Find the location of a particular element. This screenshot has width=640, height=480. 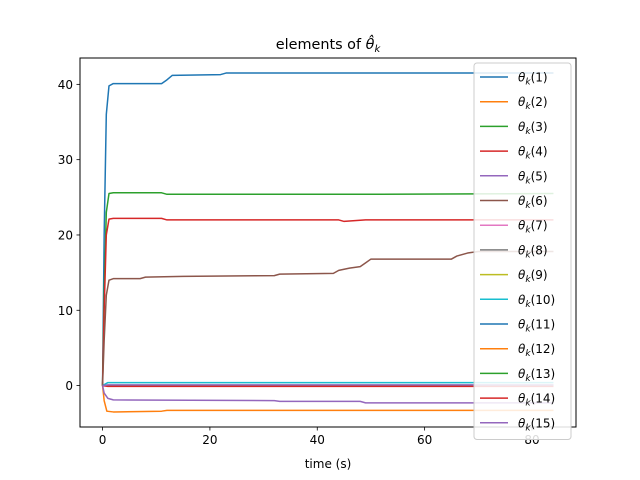

y-axis: 0 10 20 30 40 is located at coordinates (69, 235).